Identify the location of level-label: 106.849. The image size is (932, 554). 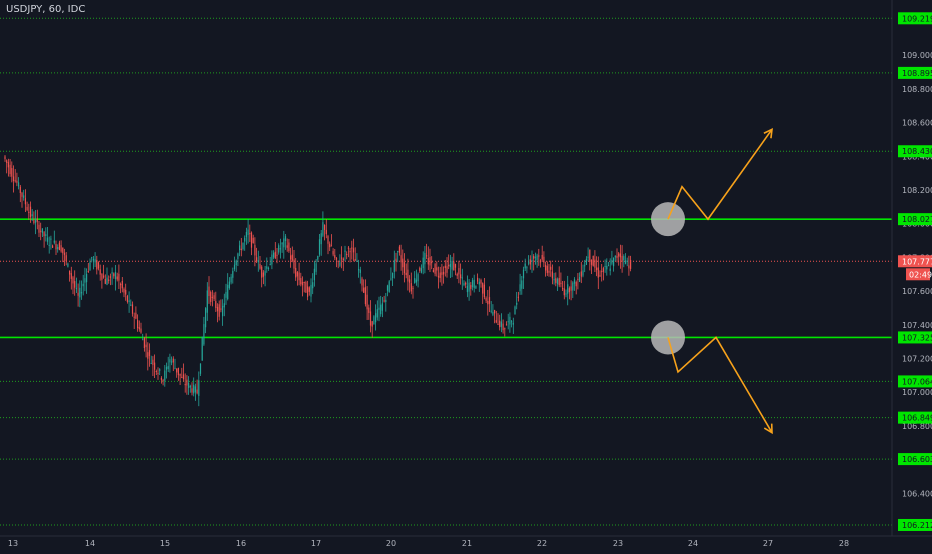
(917, 418).